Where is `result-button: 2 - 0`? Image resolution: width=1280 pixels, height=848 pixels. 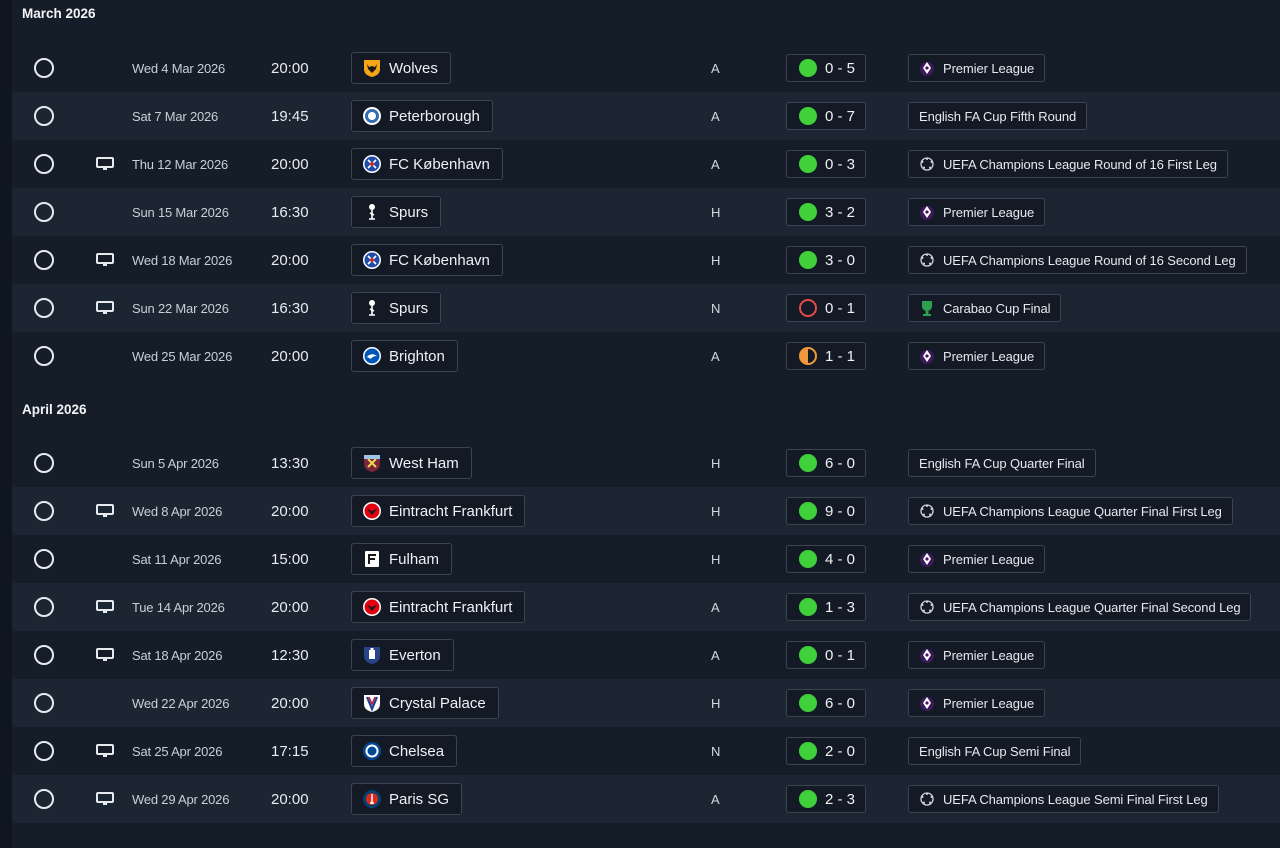 result-button: 2 - 0 is located at coordinates (826, 751).